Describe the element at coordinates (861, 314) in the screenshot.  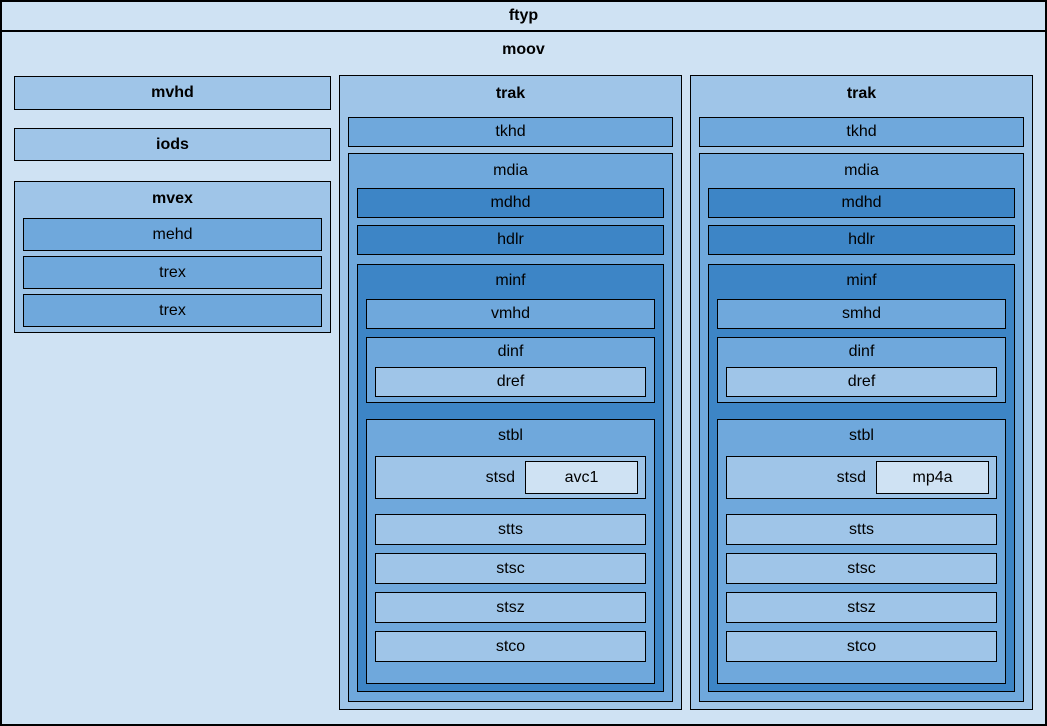
I see `smhd-box: smhd` at that location.